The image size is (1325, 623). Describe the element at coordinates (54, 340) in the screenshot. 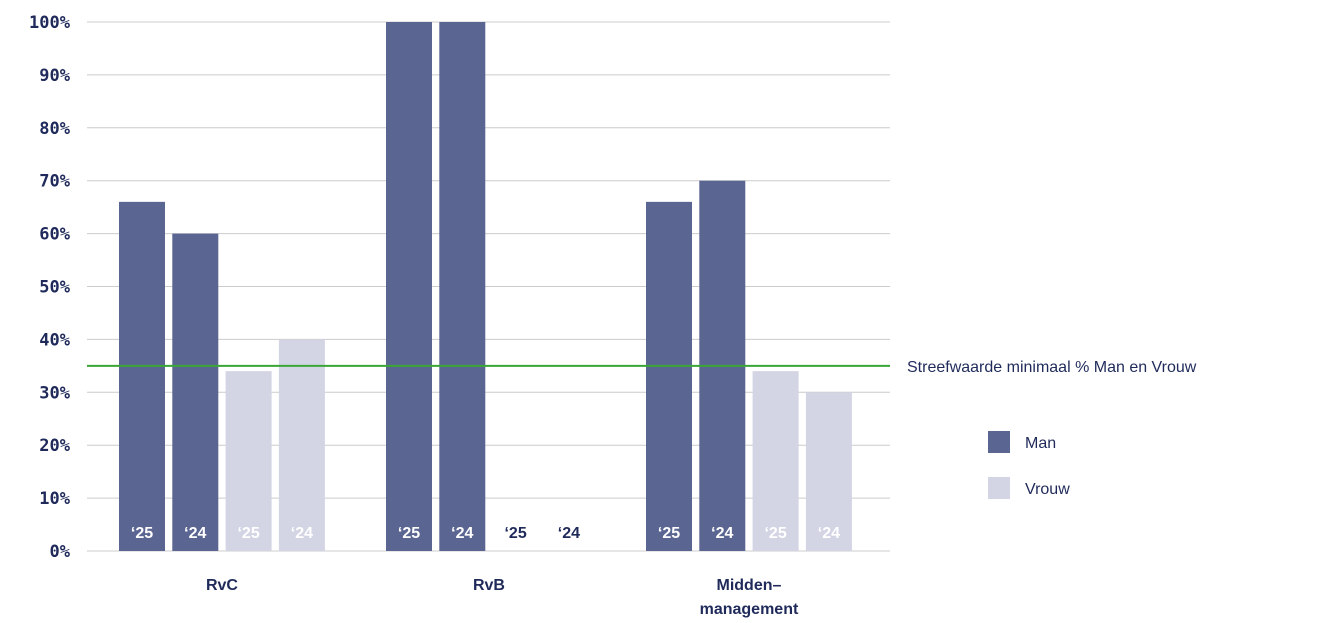

I see `y-tick-label: 40%` at that location.